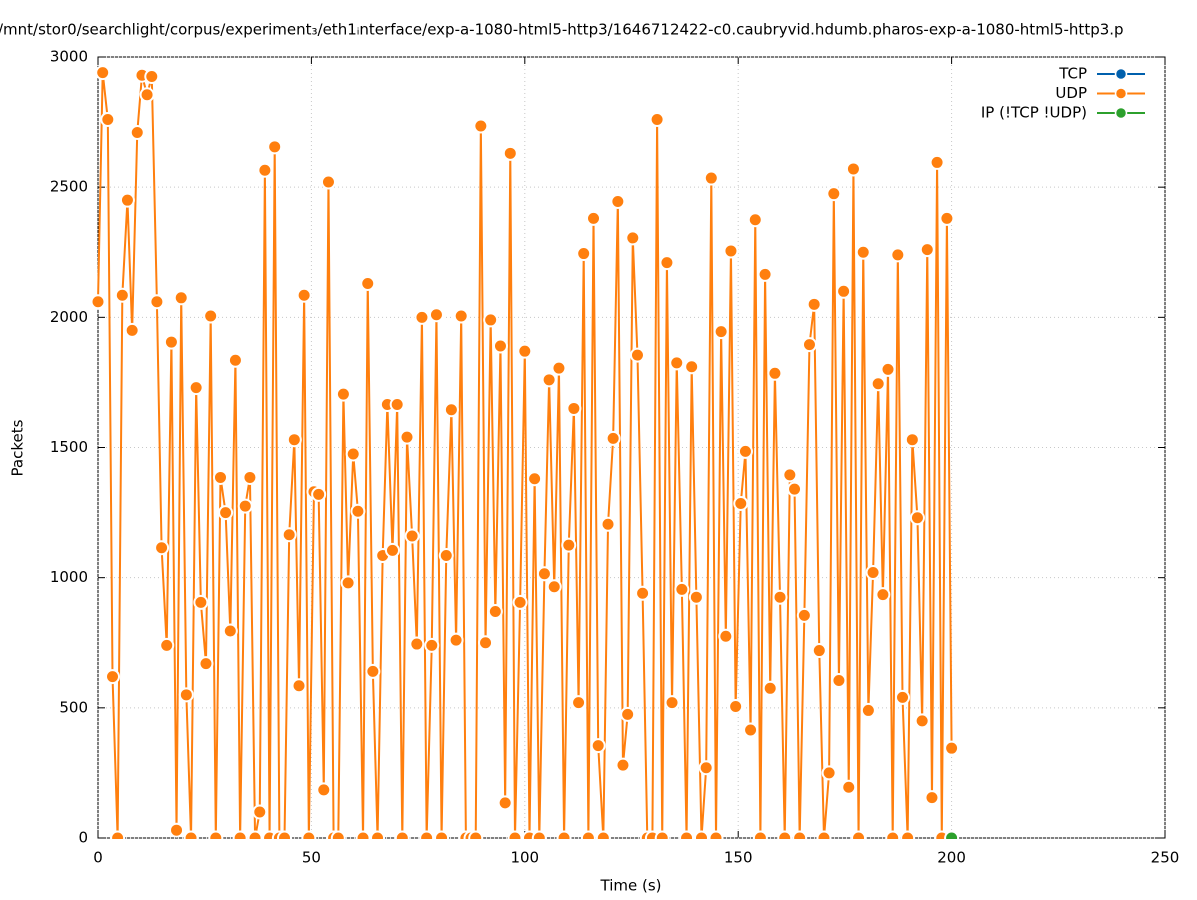 This screenshot has height=900, width=1197. I want to click on legend-label: IP (!TCP !UDP), so click(1034, 113).